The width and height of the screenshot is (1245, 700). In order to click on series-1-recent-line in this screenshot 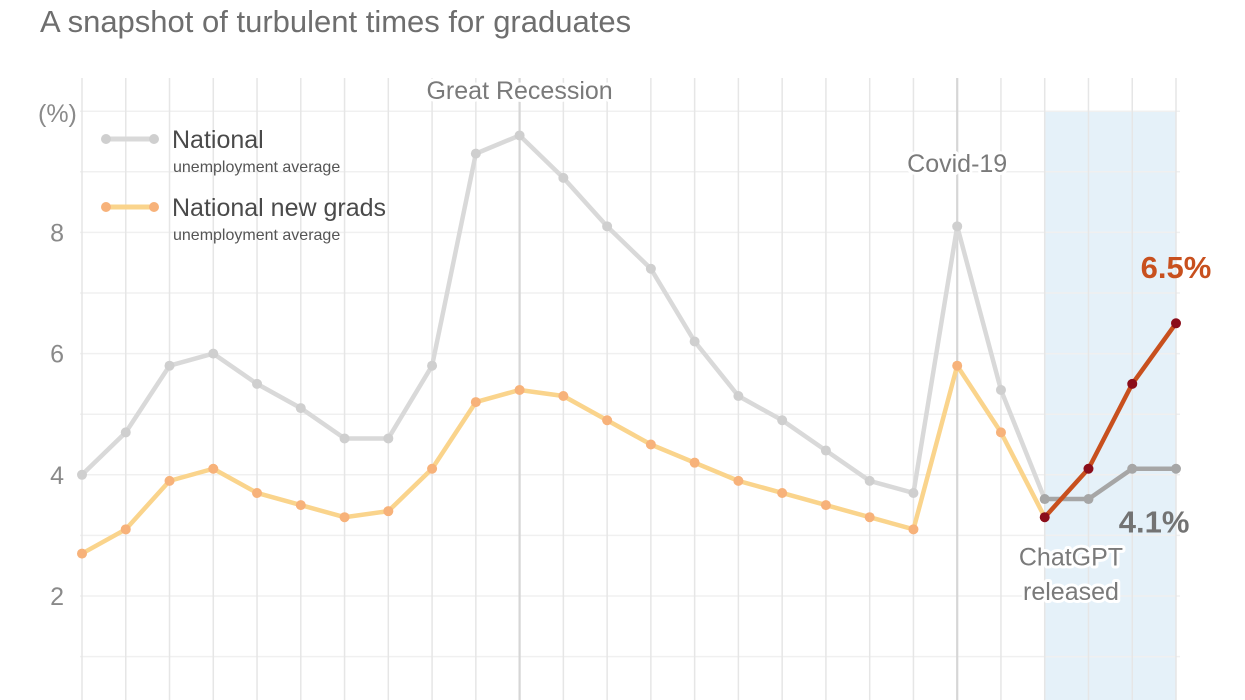, I will do `click(1110, 420)`.